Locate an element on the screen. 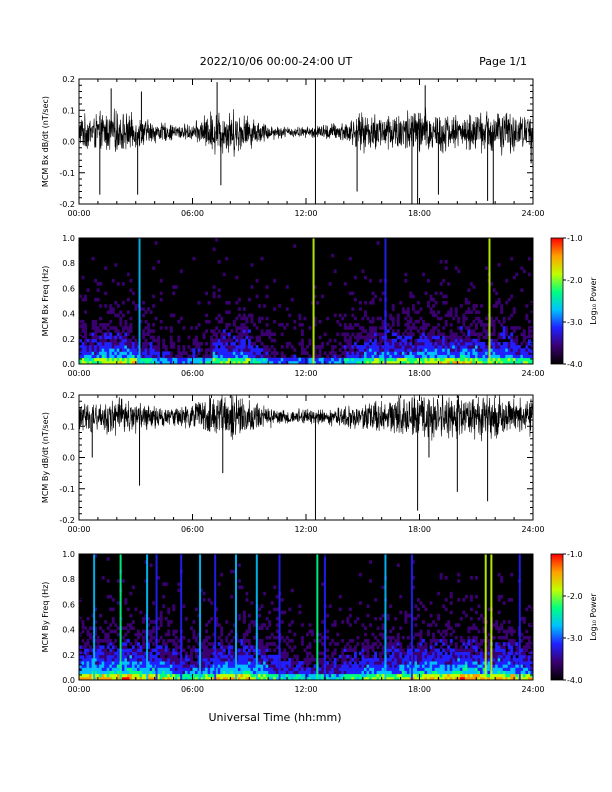 This screenshot has height=792, width=612. by-spectrogram-vertical-line is located at coordinates (236, 617).